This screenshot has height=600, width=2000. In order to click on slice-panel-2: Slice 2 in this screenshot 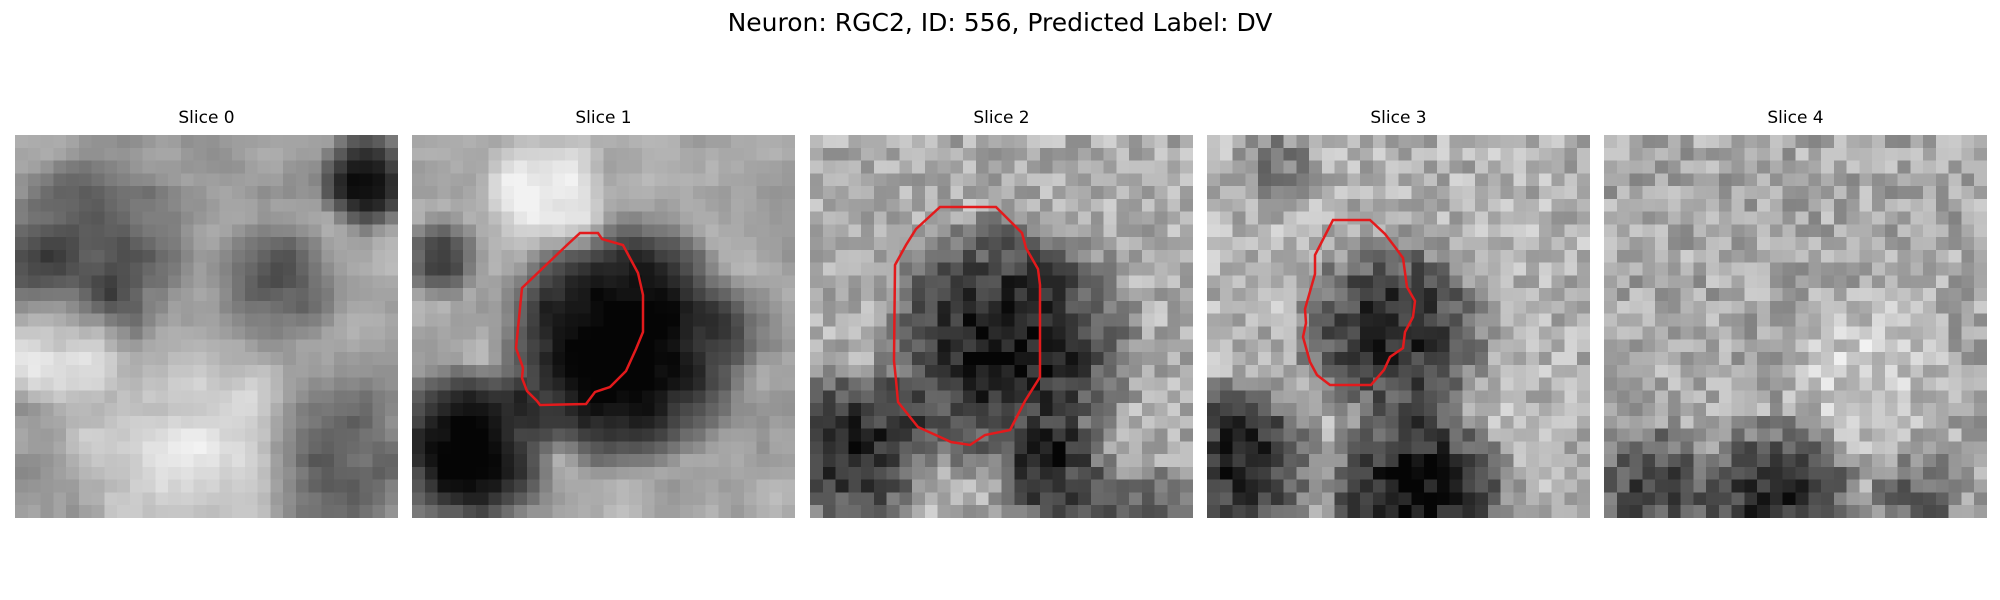, I will do `click(1001, 313)`.